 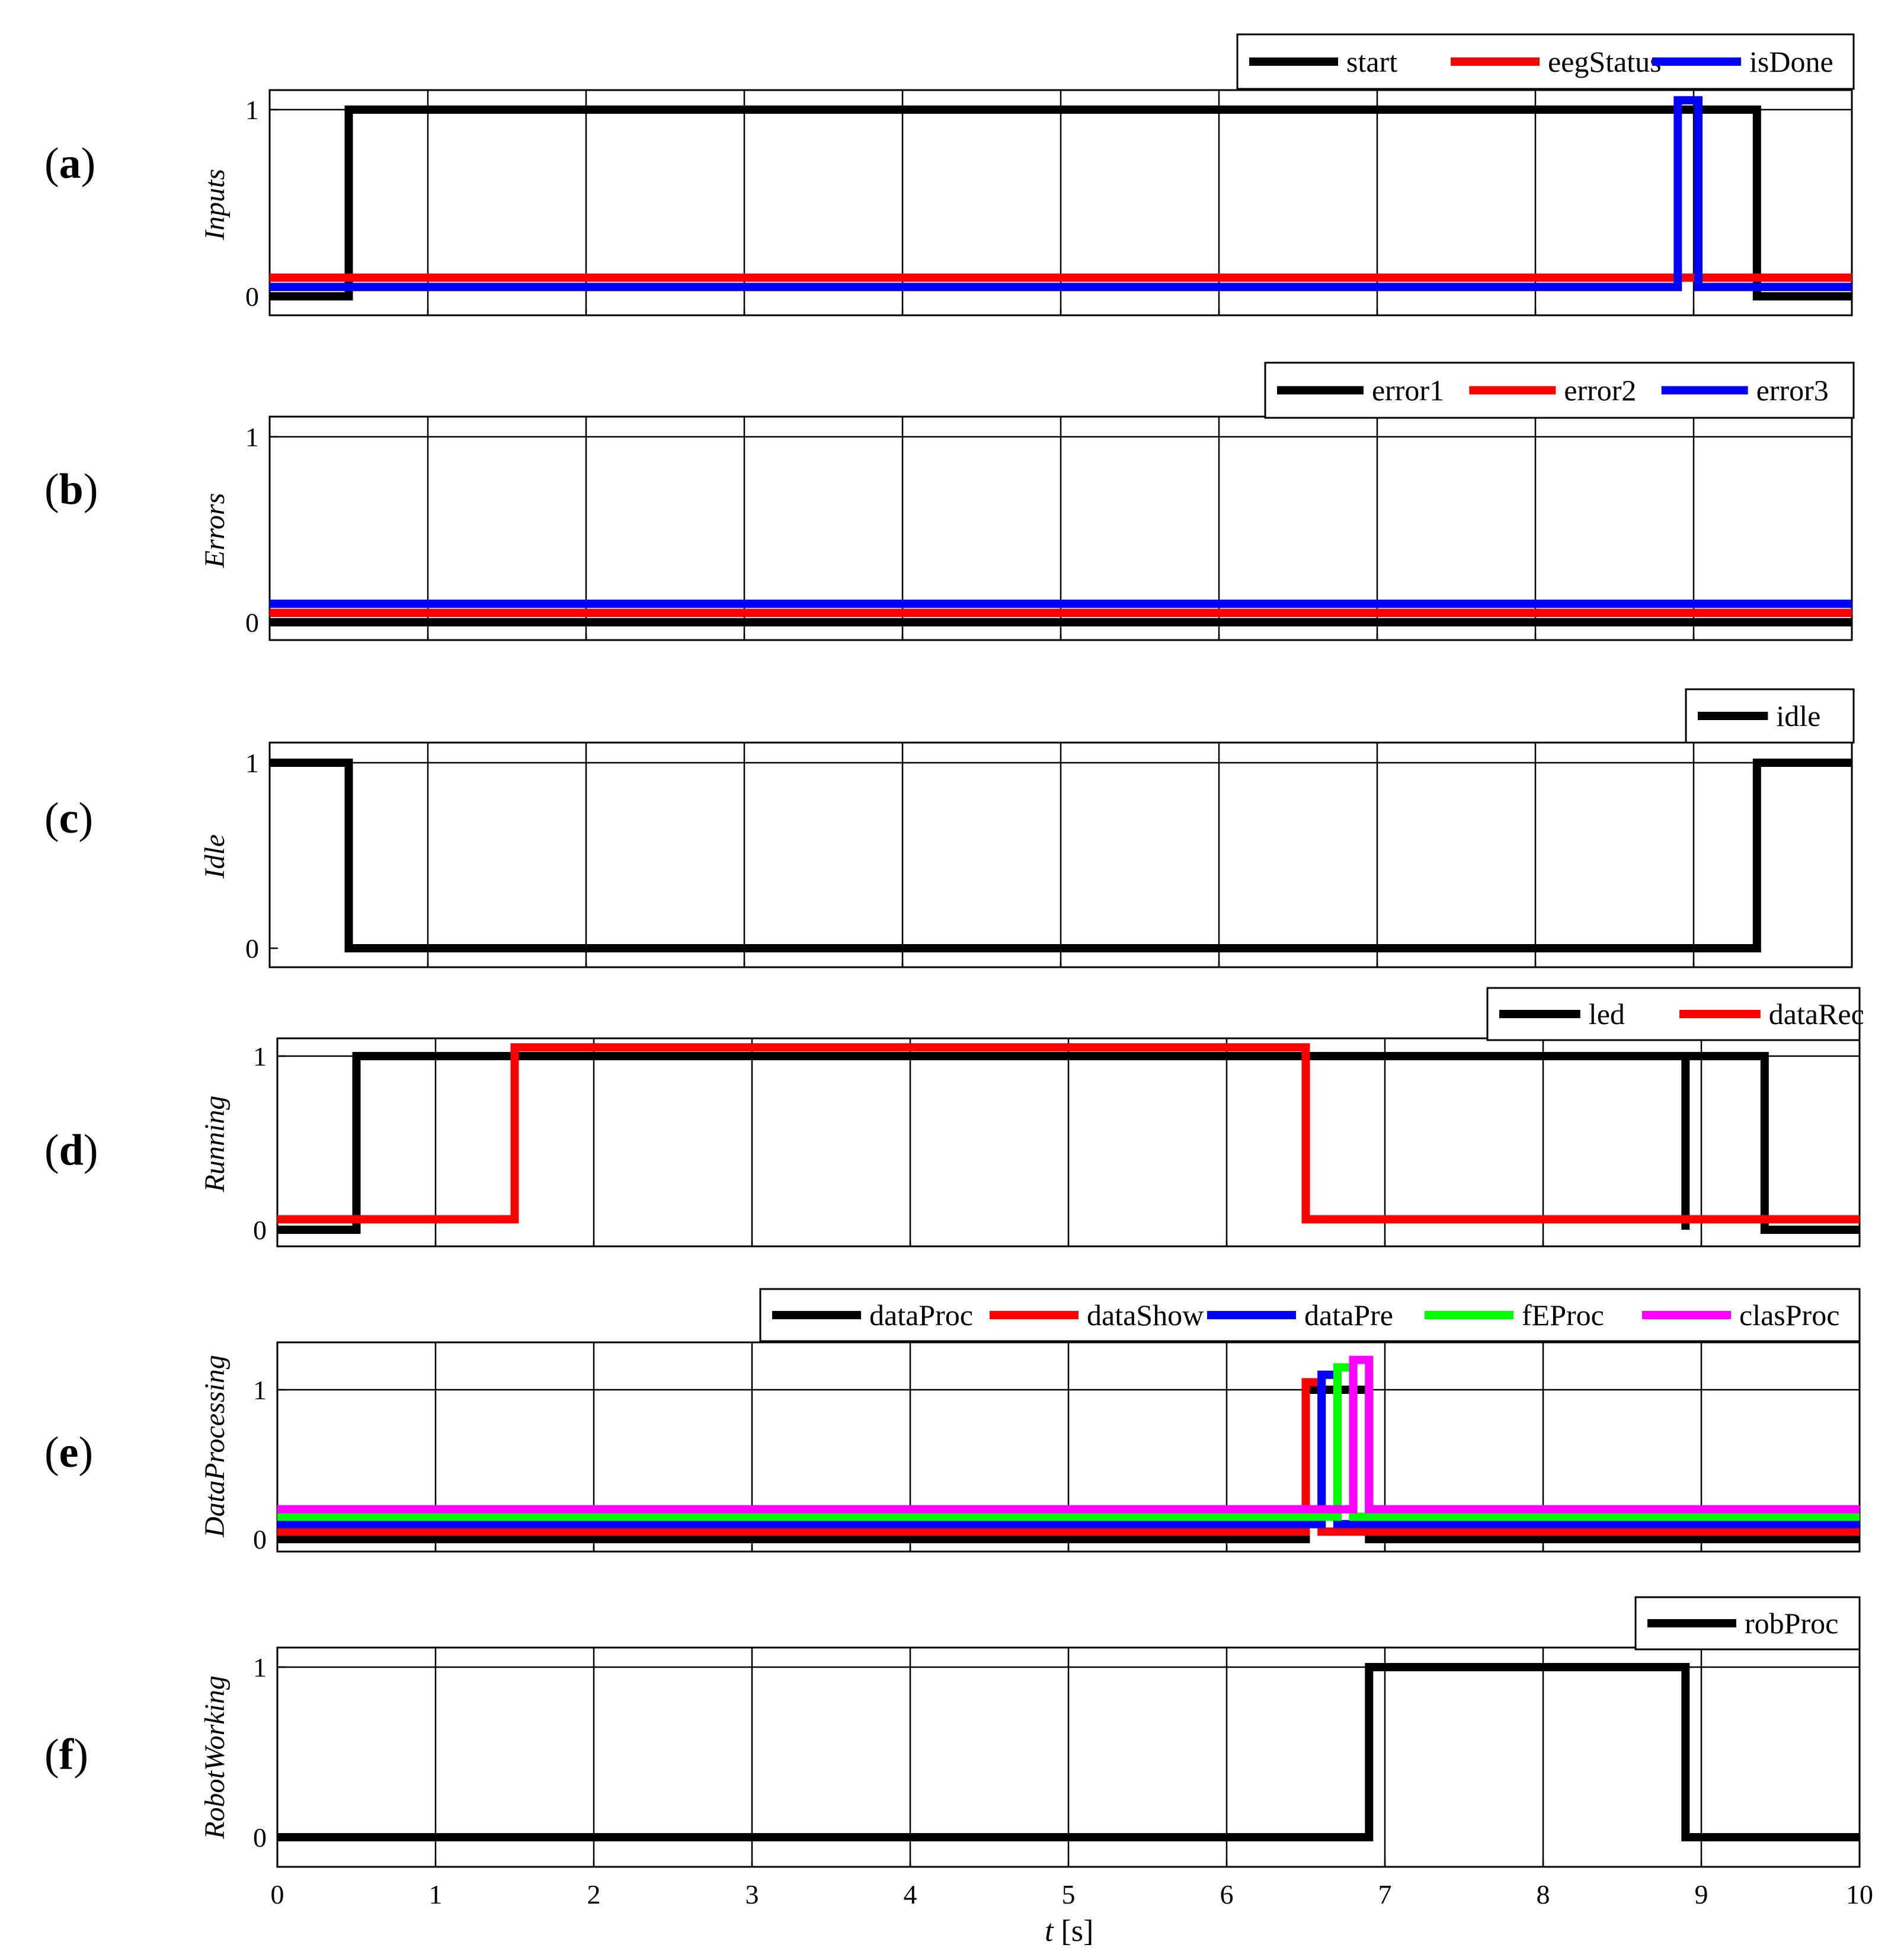 What do you see at coordinates (1069, 1894) in the screenshot?
I see `x-tick-label: 5` at bounding box center [1069, 1894].